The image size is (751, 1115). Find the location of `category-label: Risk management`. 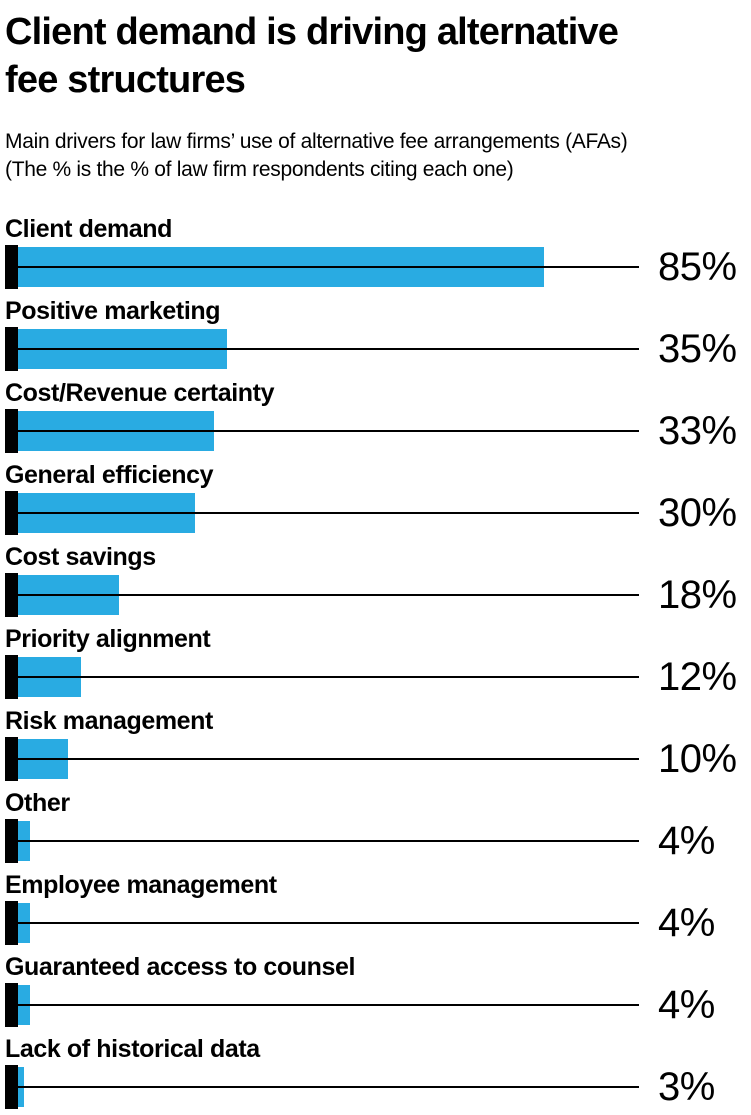

category-label: Risk management is located at coordinates (109, 721).